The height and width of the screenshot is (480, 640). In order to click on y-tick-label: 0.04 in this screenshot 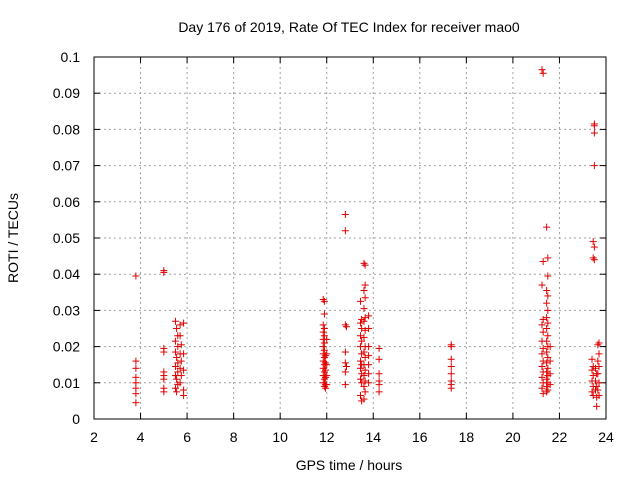, I will do `click(66, 274)`.